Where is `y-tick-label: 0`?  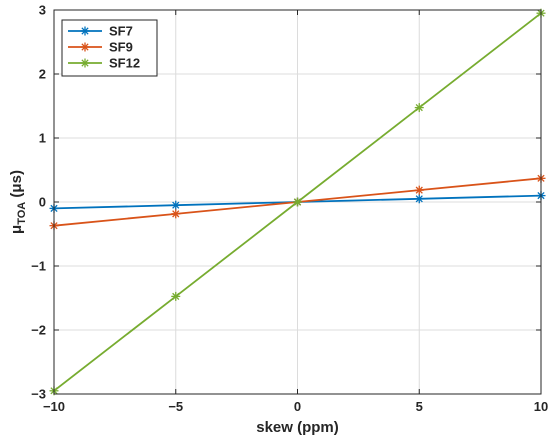
y-tick-label: 0 is located at coordinates (42, 202).